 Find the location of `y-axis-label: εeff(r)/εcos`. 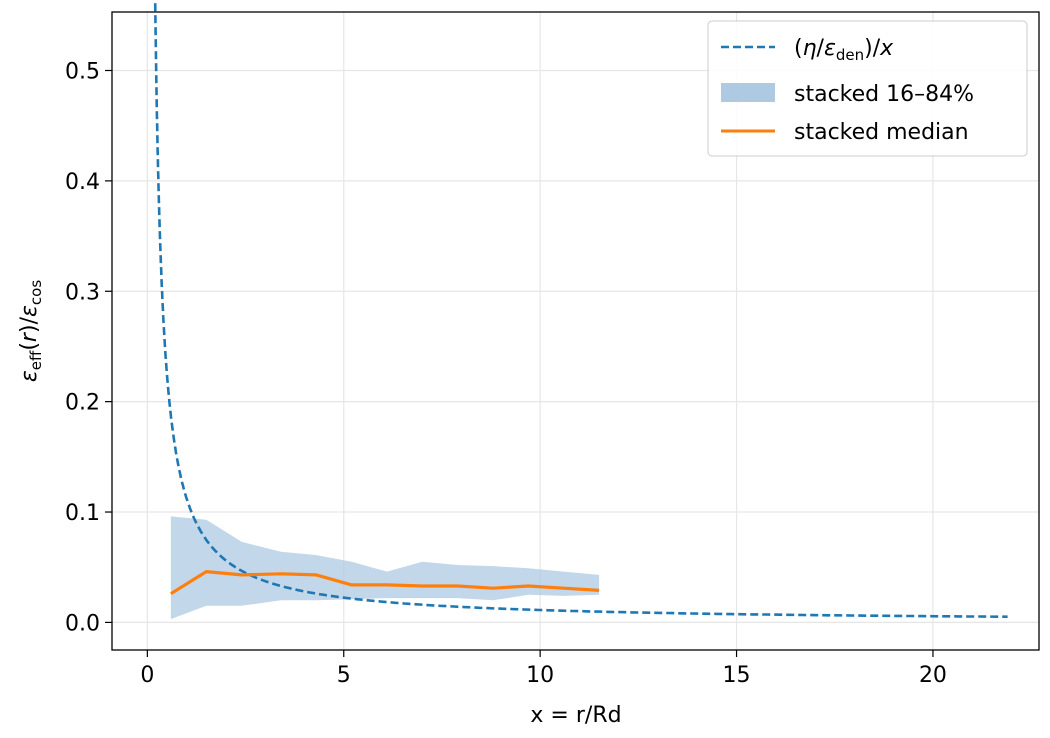

y-axis-label: εeff(r)/εcos is located at coordinates (31, 331).